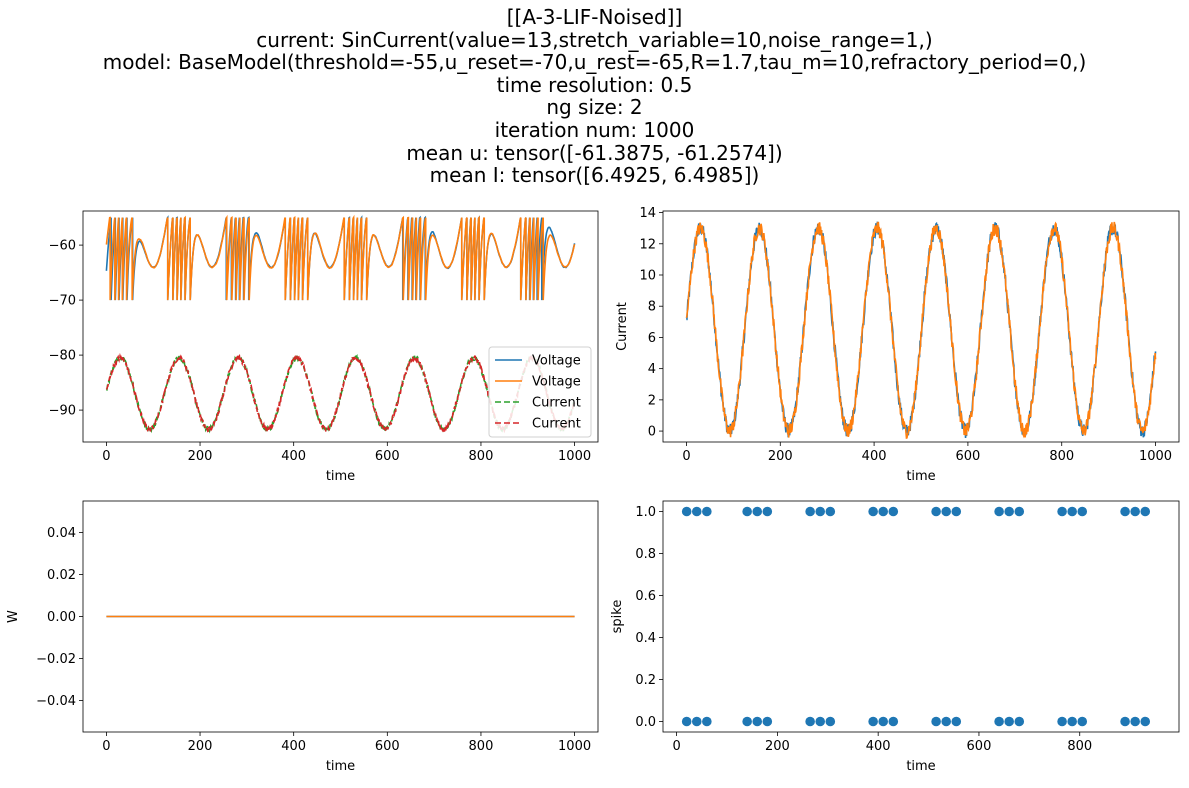 The height and width of the screenshot is (788, 1189). What do you see at coordinates (645, 722) in the screenshot?
I see `spikes-ytick-label: 0.0` at bounding box center [645, 722].